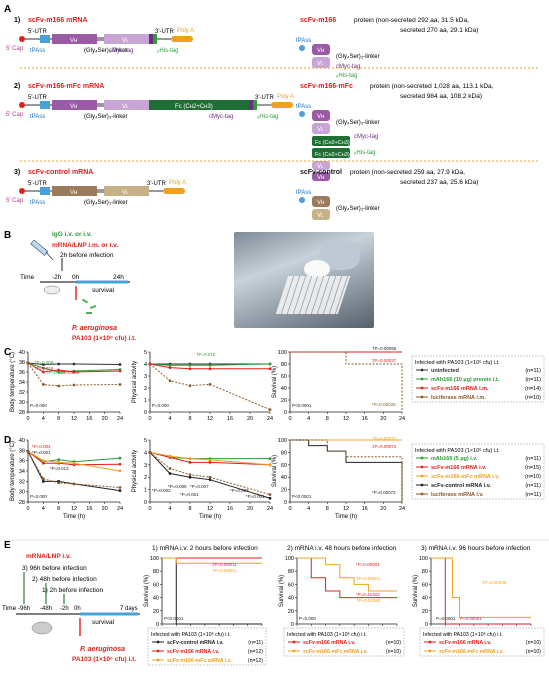 This screenshot has height=685, width=549. Describe the element at coordinates (348, 67) in the screenshot. I see `protein-cmyc-label: cMyc-tag` at that location.